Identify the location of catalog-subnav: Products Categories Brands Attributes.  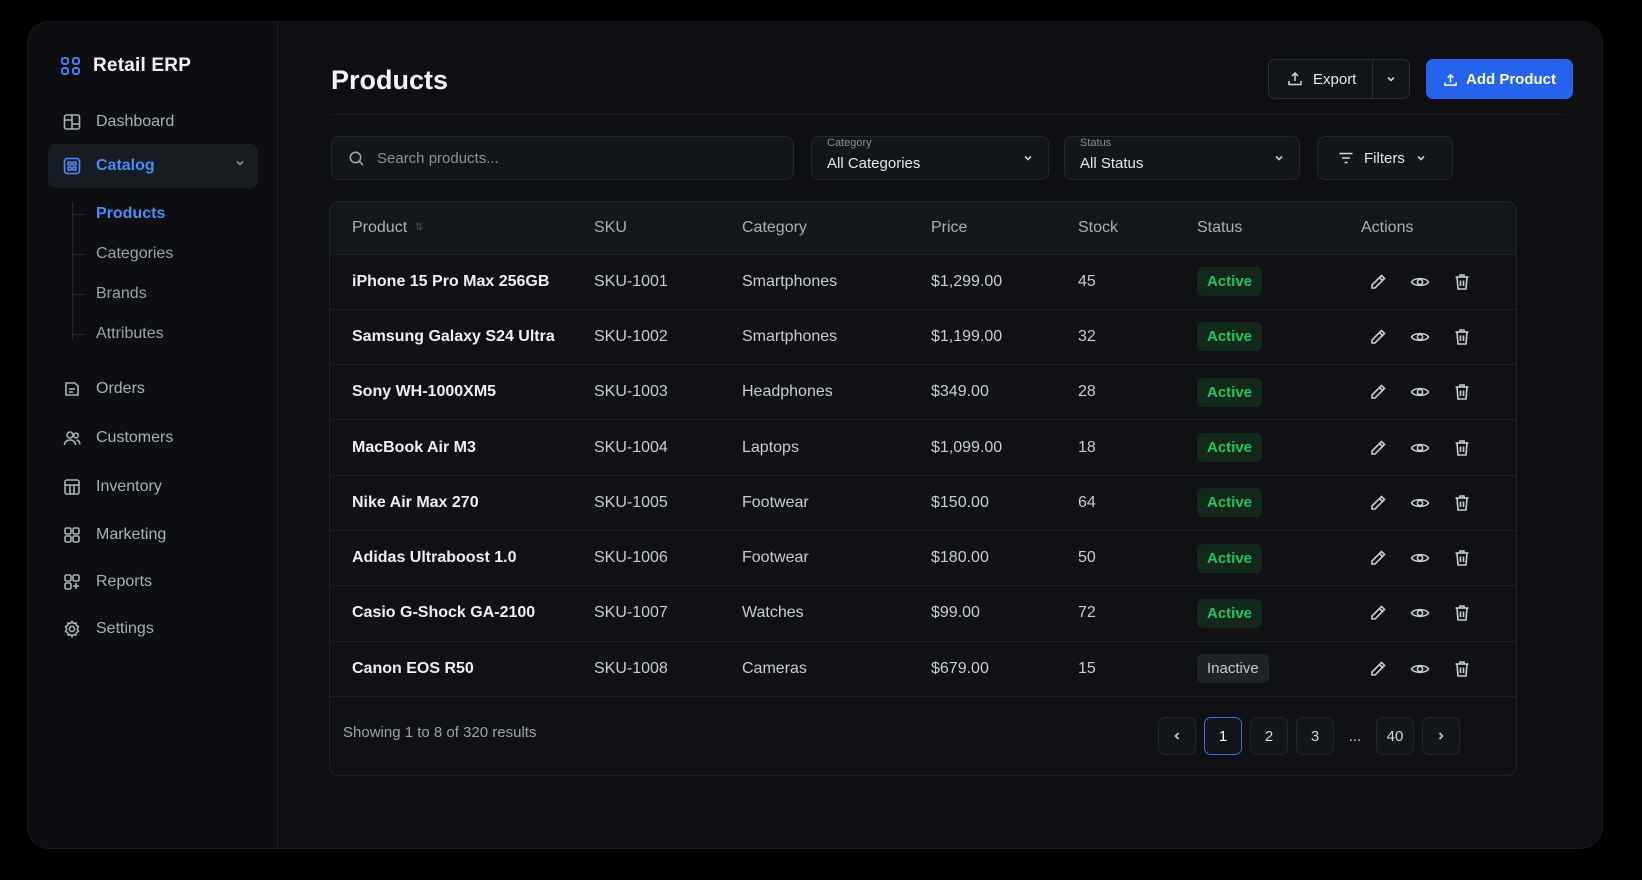
(165, 274).